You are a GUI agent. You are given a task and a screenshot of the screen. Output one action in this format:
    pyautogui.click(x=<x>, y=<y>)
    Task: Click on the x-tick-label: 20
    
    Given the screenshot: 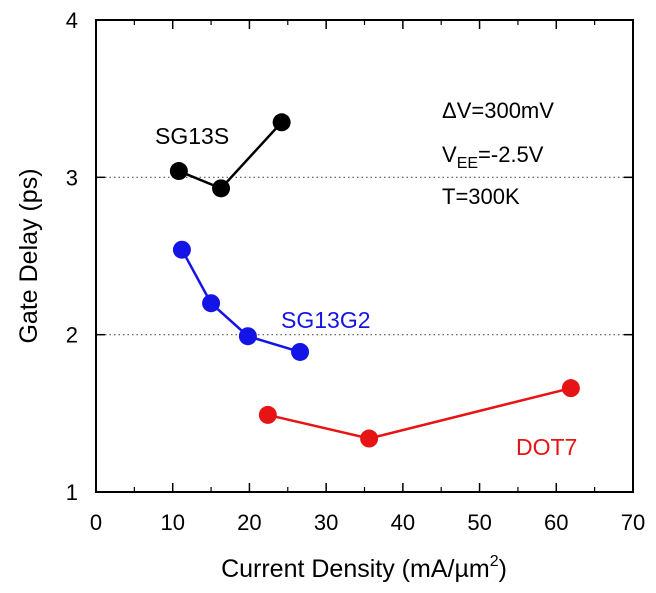 What is the action you would take?
    pyautogui.click(x=249, y=522)
    